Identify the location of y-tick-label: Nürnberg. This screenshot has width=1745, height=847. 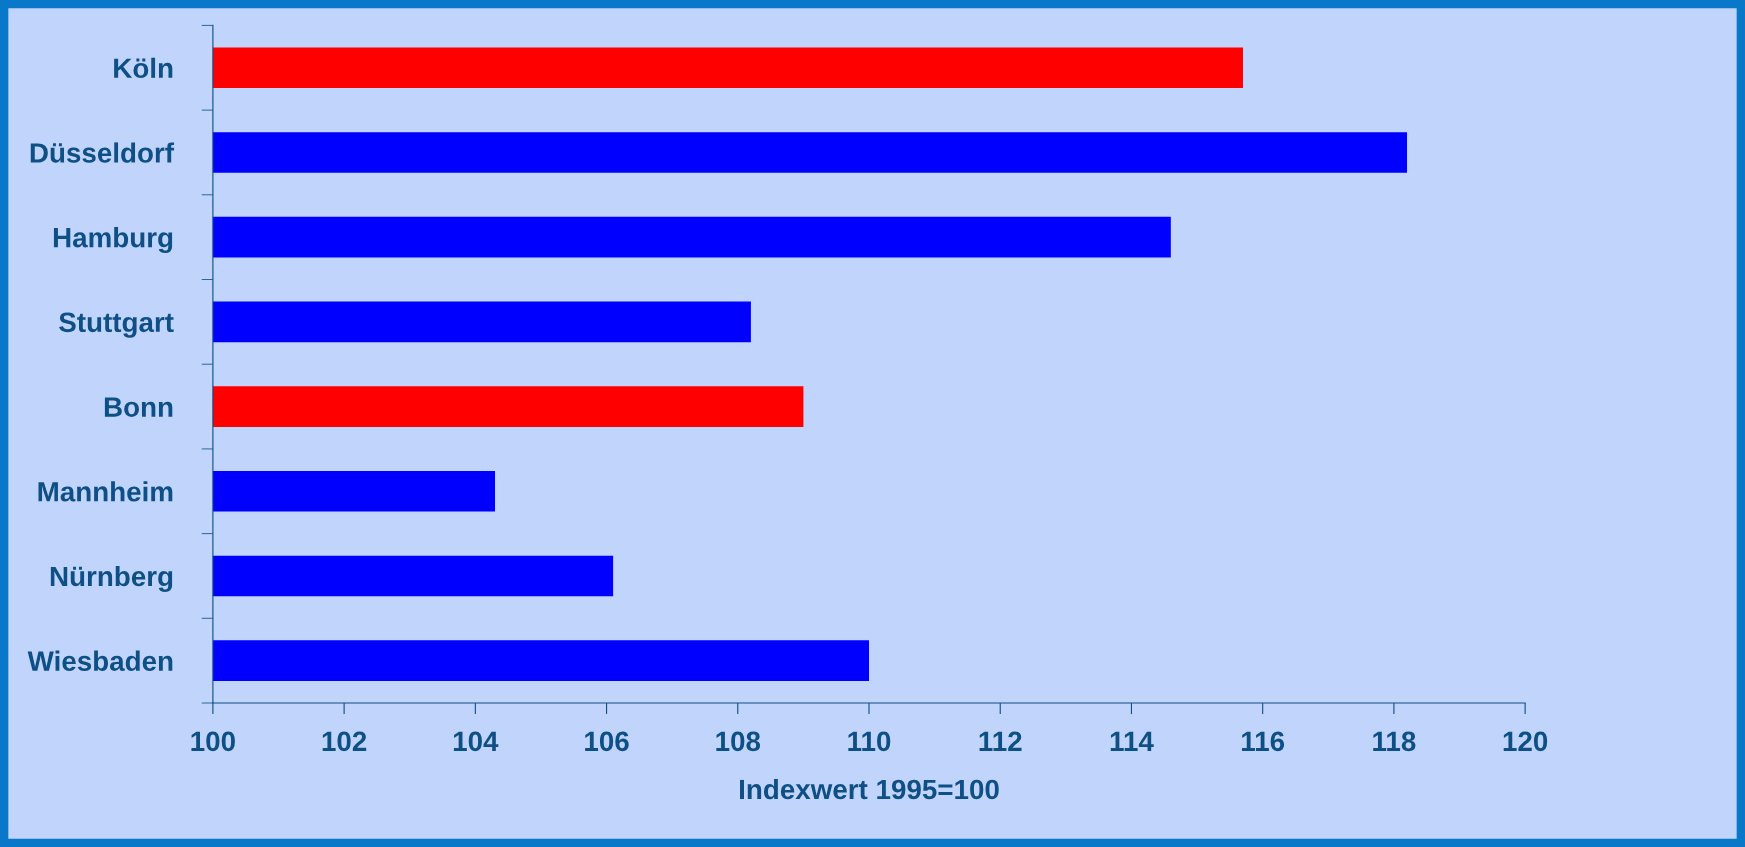
(111, 578).